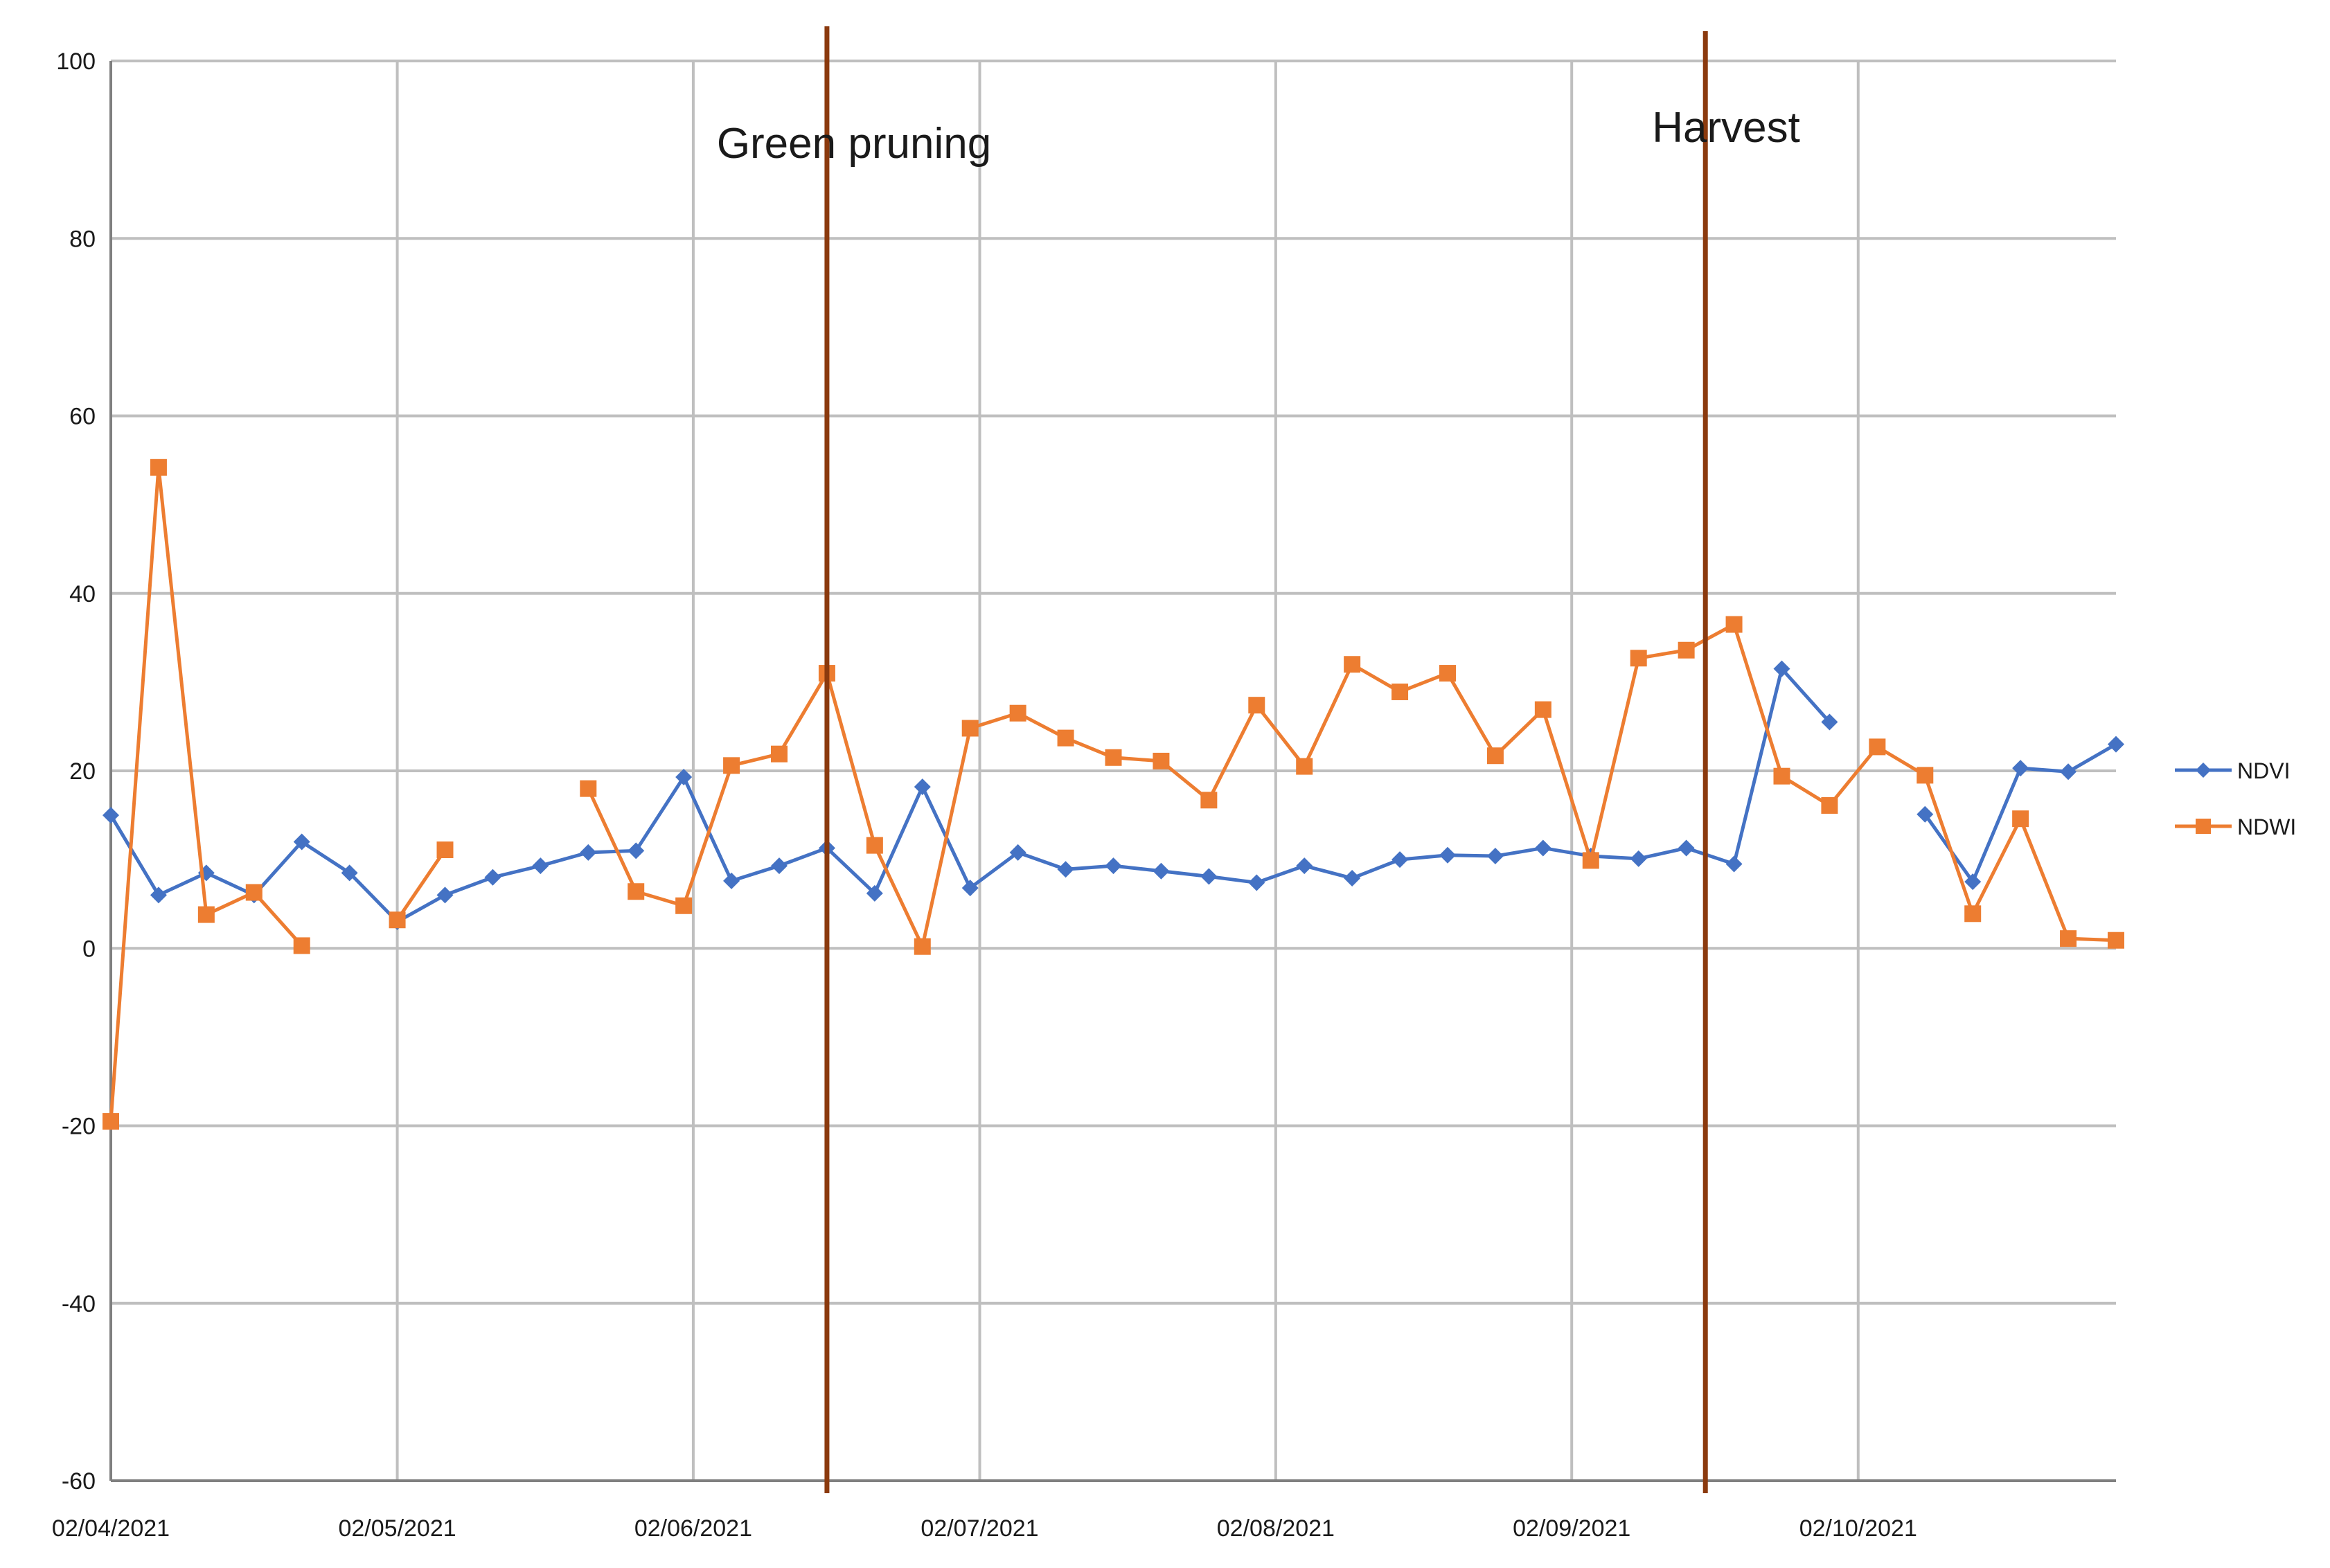  Describe the element at coordinates (76, 62) in the screenshot. I see `y-tick-label: 100` at that location.